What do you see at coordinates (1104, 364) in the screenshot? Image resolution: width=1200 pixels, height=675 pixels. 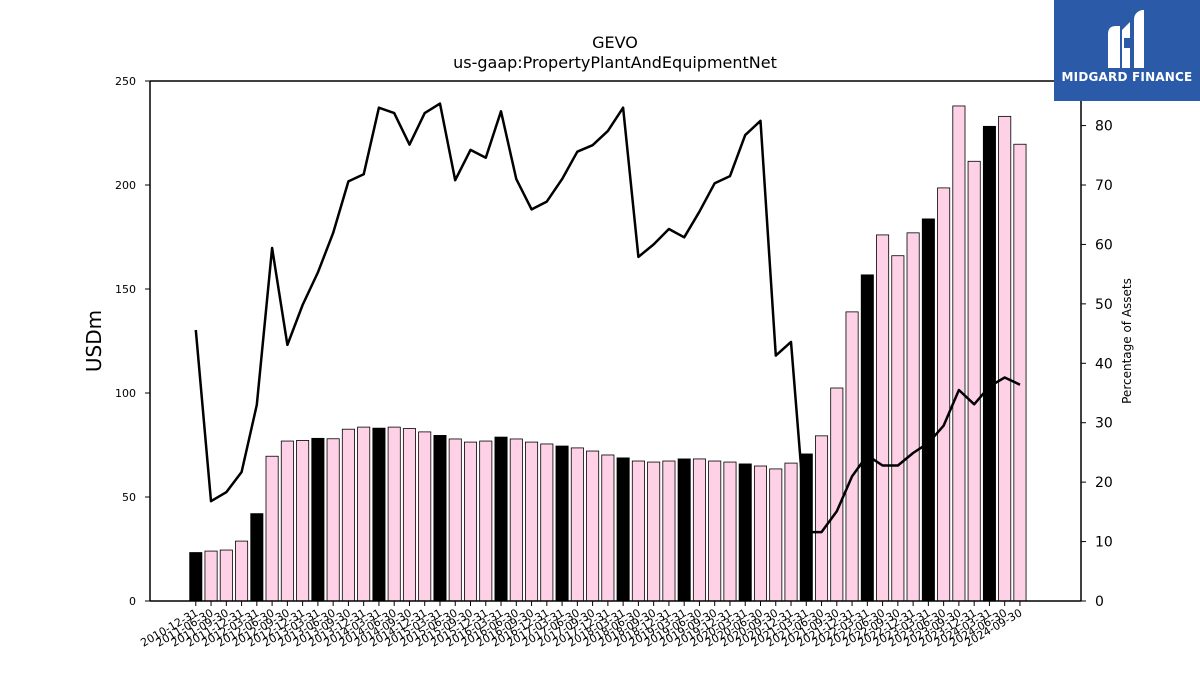 I see `y2-tick-label: 40` at bounding box center [1104, 364].